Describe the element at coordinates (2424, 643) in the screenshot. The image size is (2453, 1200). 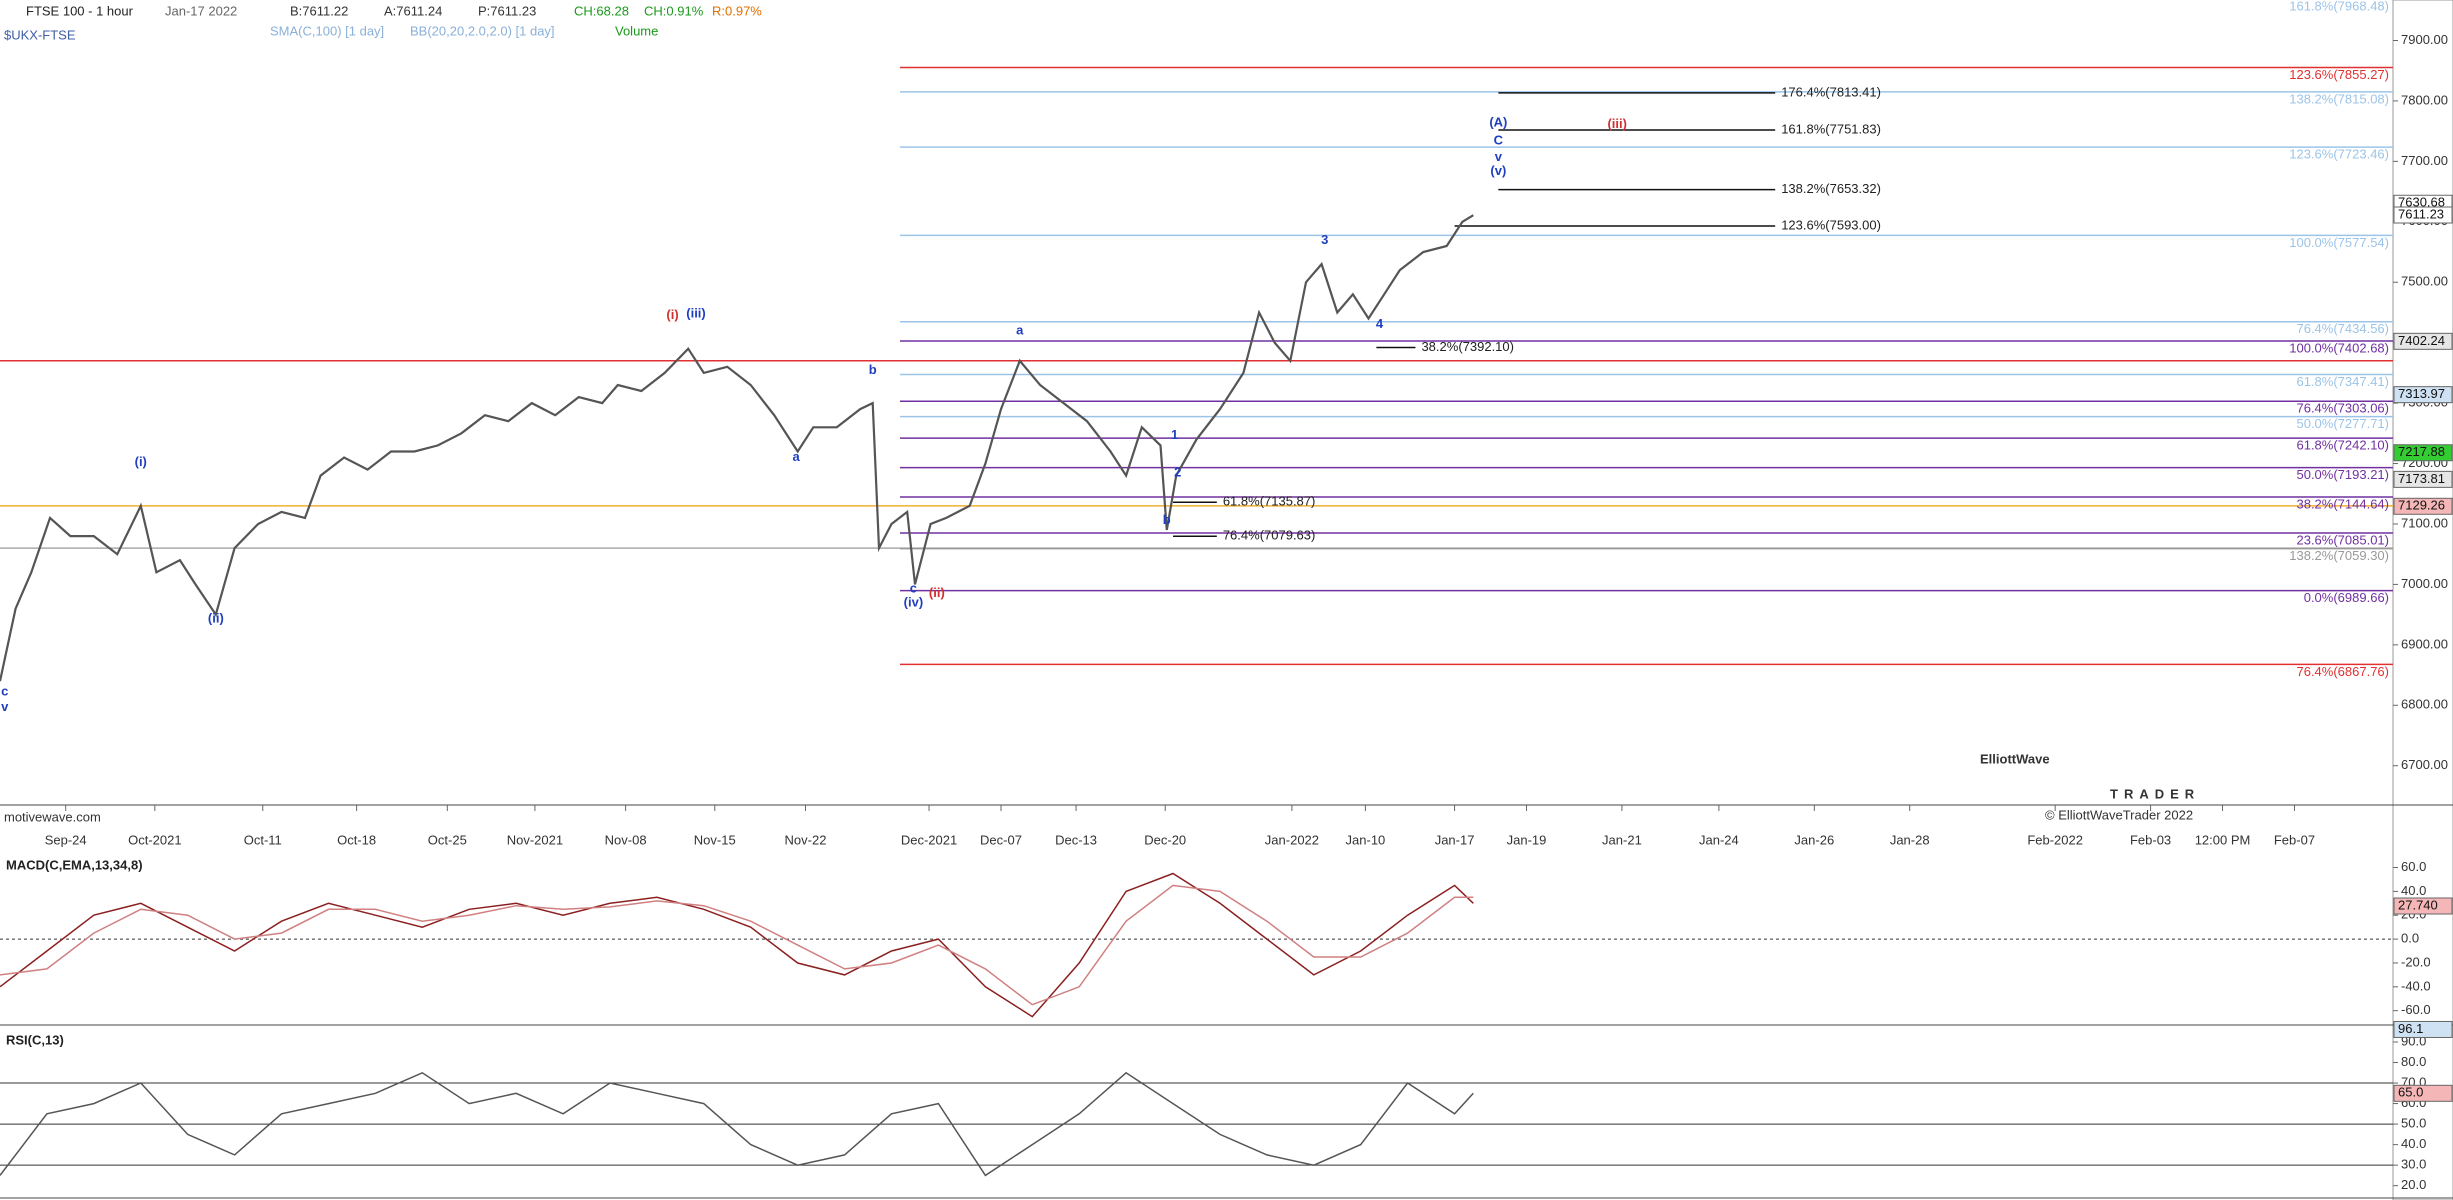
I see `y-tick-label: 6900.00` at that location.